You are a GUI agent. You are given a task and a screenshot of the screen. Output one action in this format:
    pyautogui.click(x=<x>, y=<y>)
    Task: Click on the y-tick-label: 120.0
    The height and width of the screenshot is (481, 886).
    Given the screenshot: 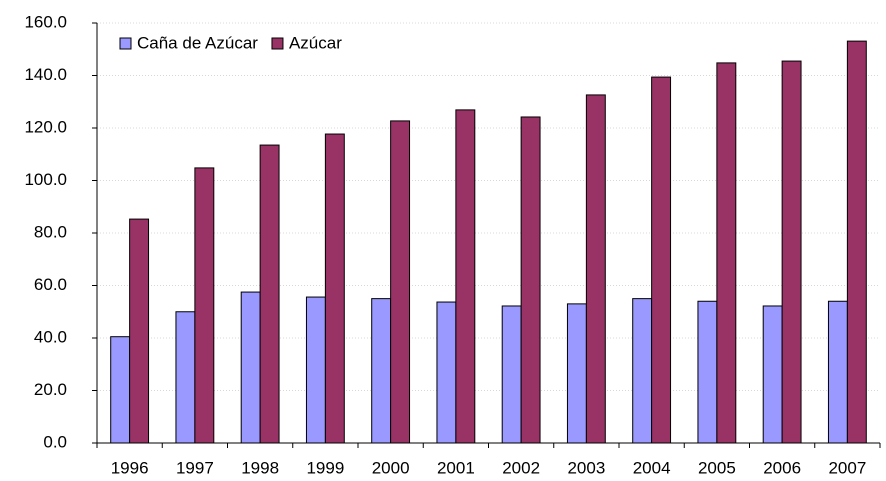 What is the action you would take?
    pyautogui.click(x=45, y=126)
    